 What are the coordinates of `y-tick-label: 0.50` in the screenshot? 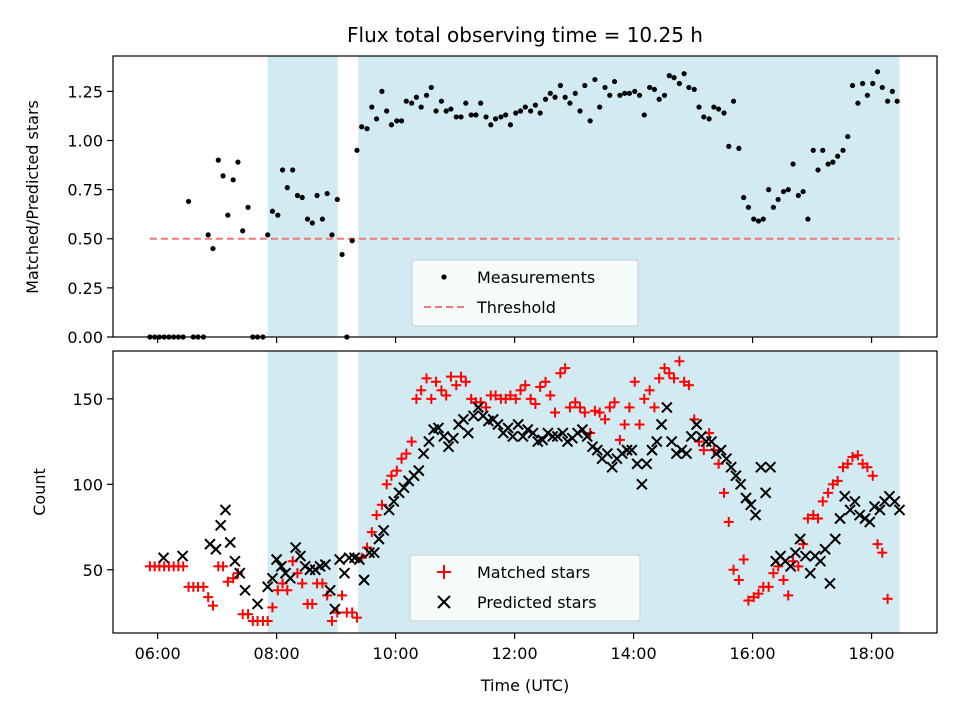 It's located at (85, 239).